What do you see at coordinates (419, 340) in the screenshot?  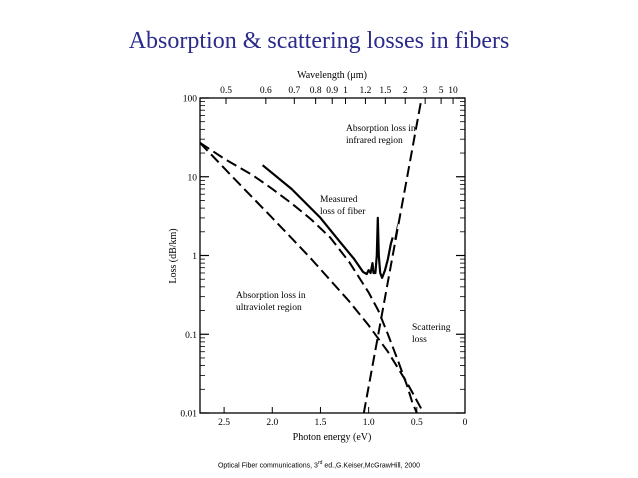 I see `annotation-scattering-line2: loss` at bounding box center [419, 340].